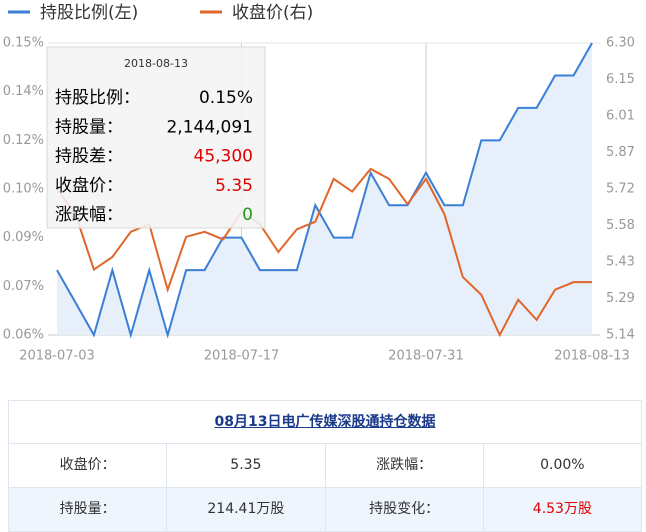 The image size is (646, 532). I want to click on y2-tick-label: 6.30, so click(620, 43).